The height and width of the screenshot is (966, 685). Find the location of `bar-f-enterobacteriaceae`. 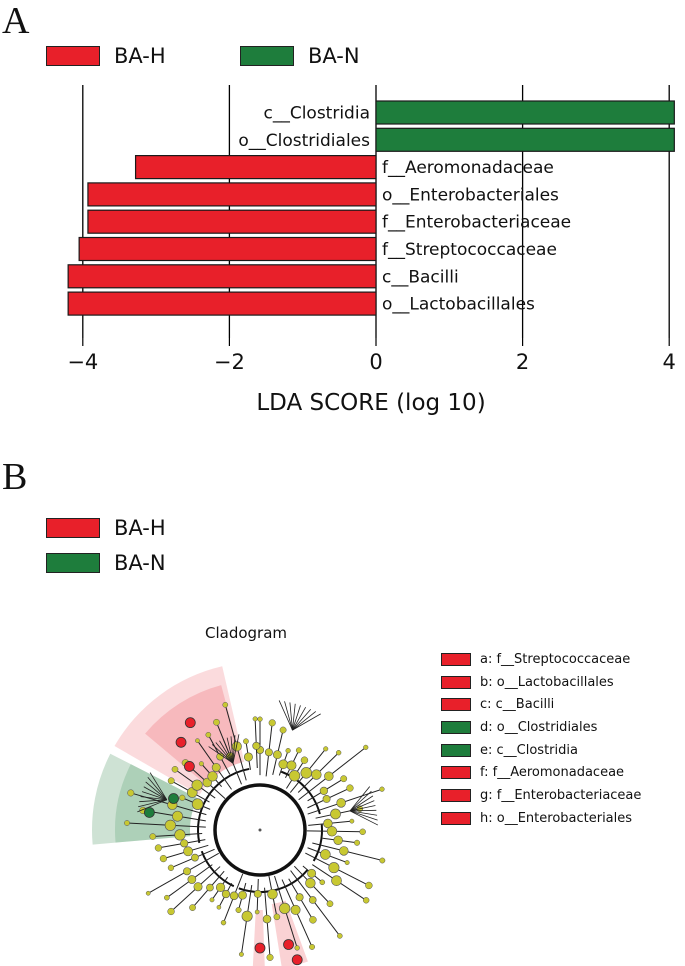

bar-f-enterobacteriaceae is located at coordinates (232, 221).